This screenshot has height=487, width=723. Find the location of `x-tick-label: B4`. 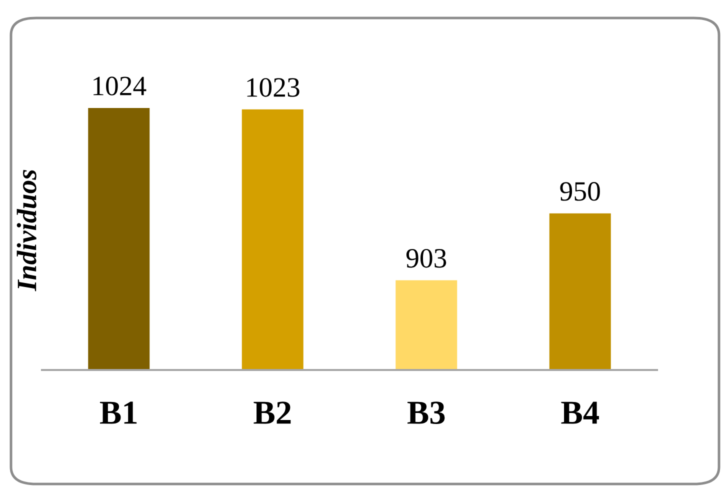

x-tick-label: B4 is located at coordinates (580, 413).